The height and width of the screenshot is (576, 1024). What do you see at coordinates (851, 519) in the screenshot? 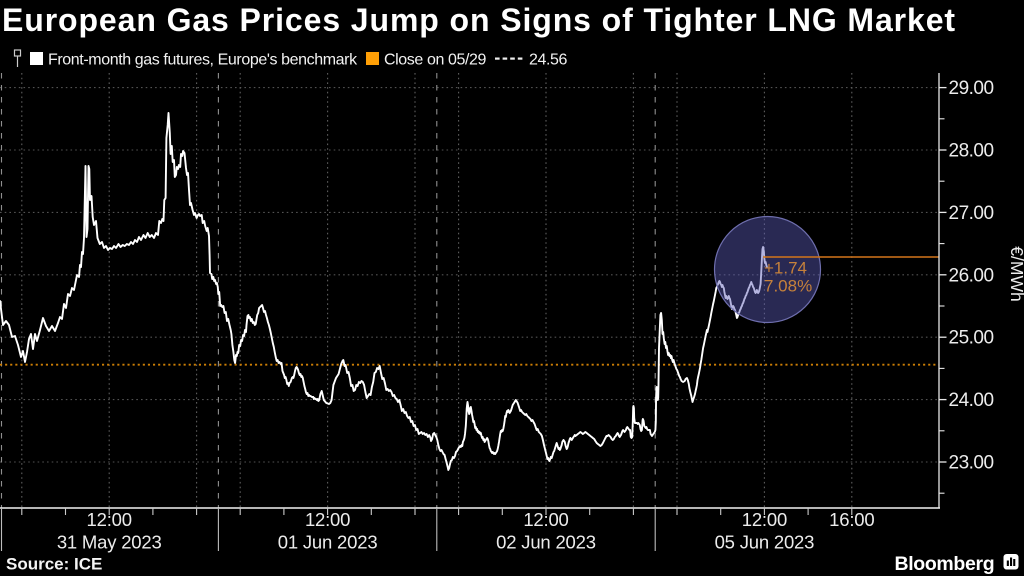
I see `svg-text: 16:00` at bounding box center [851, 519].